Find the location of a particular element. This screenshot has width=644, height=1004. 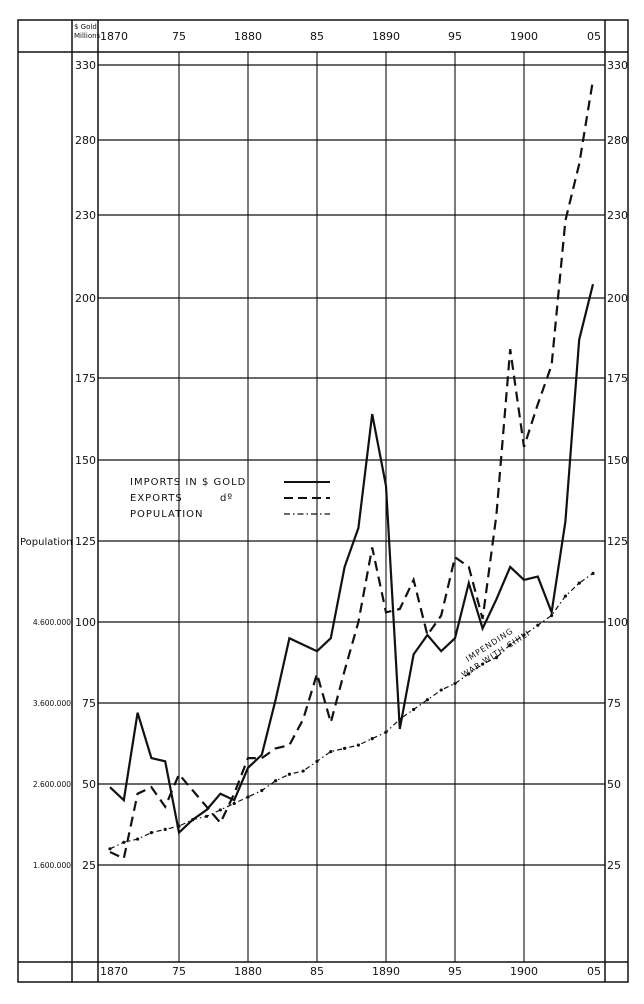

x-tick-top-1890: 1890 is located at coordinates (386, 36).